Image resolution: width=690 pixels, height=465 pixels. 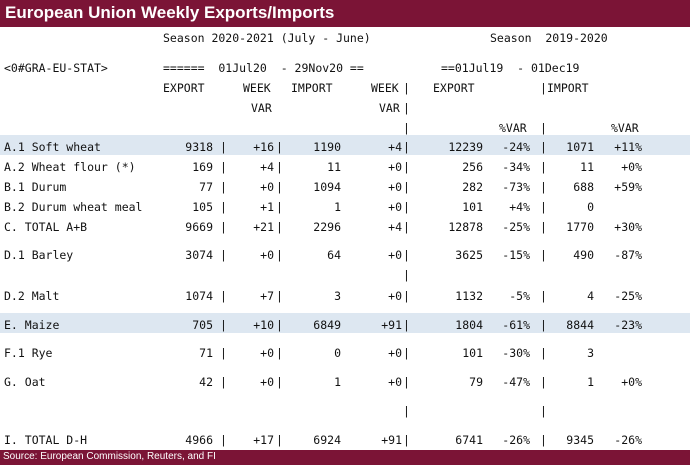 What do you see at coordinates (628, 325) in the screenshot?
I see `cell-import-pct: -23%` at bounding box center [628, 325].